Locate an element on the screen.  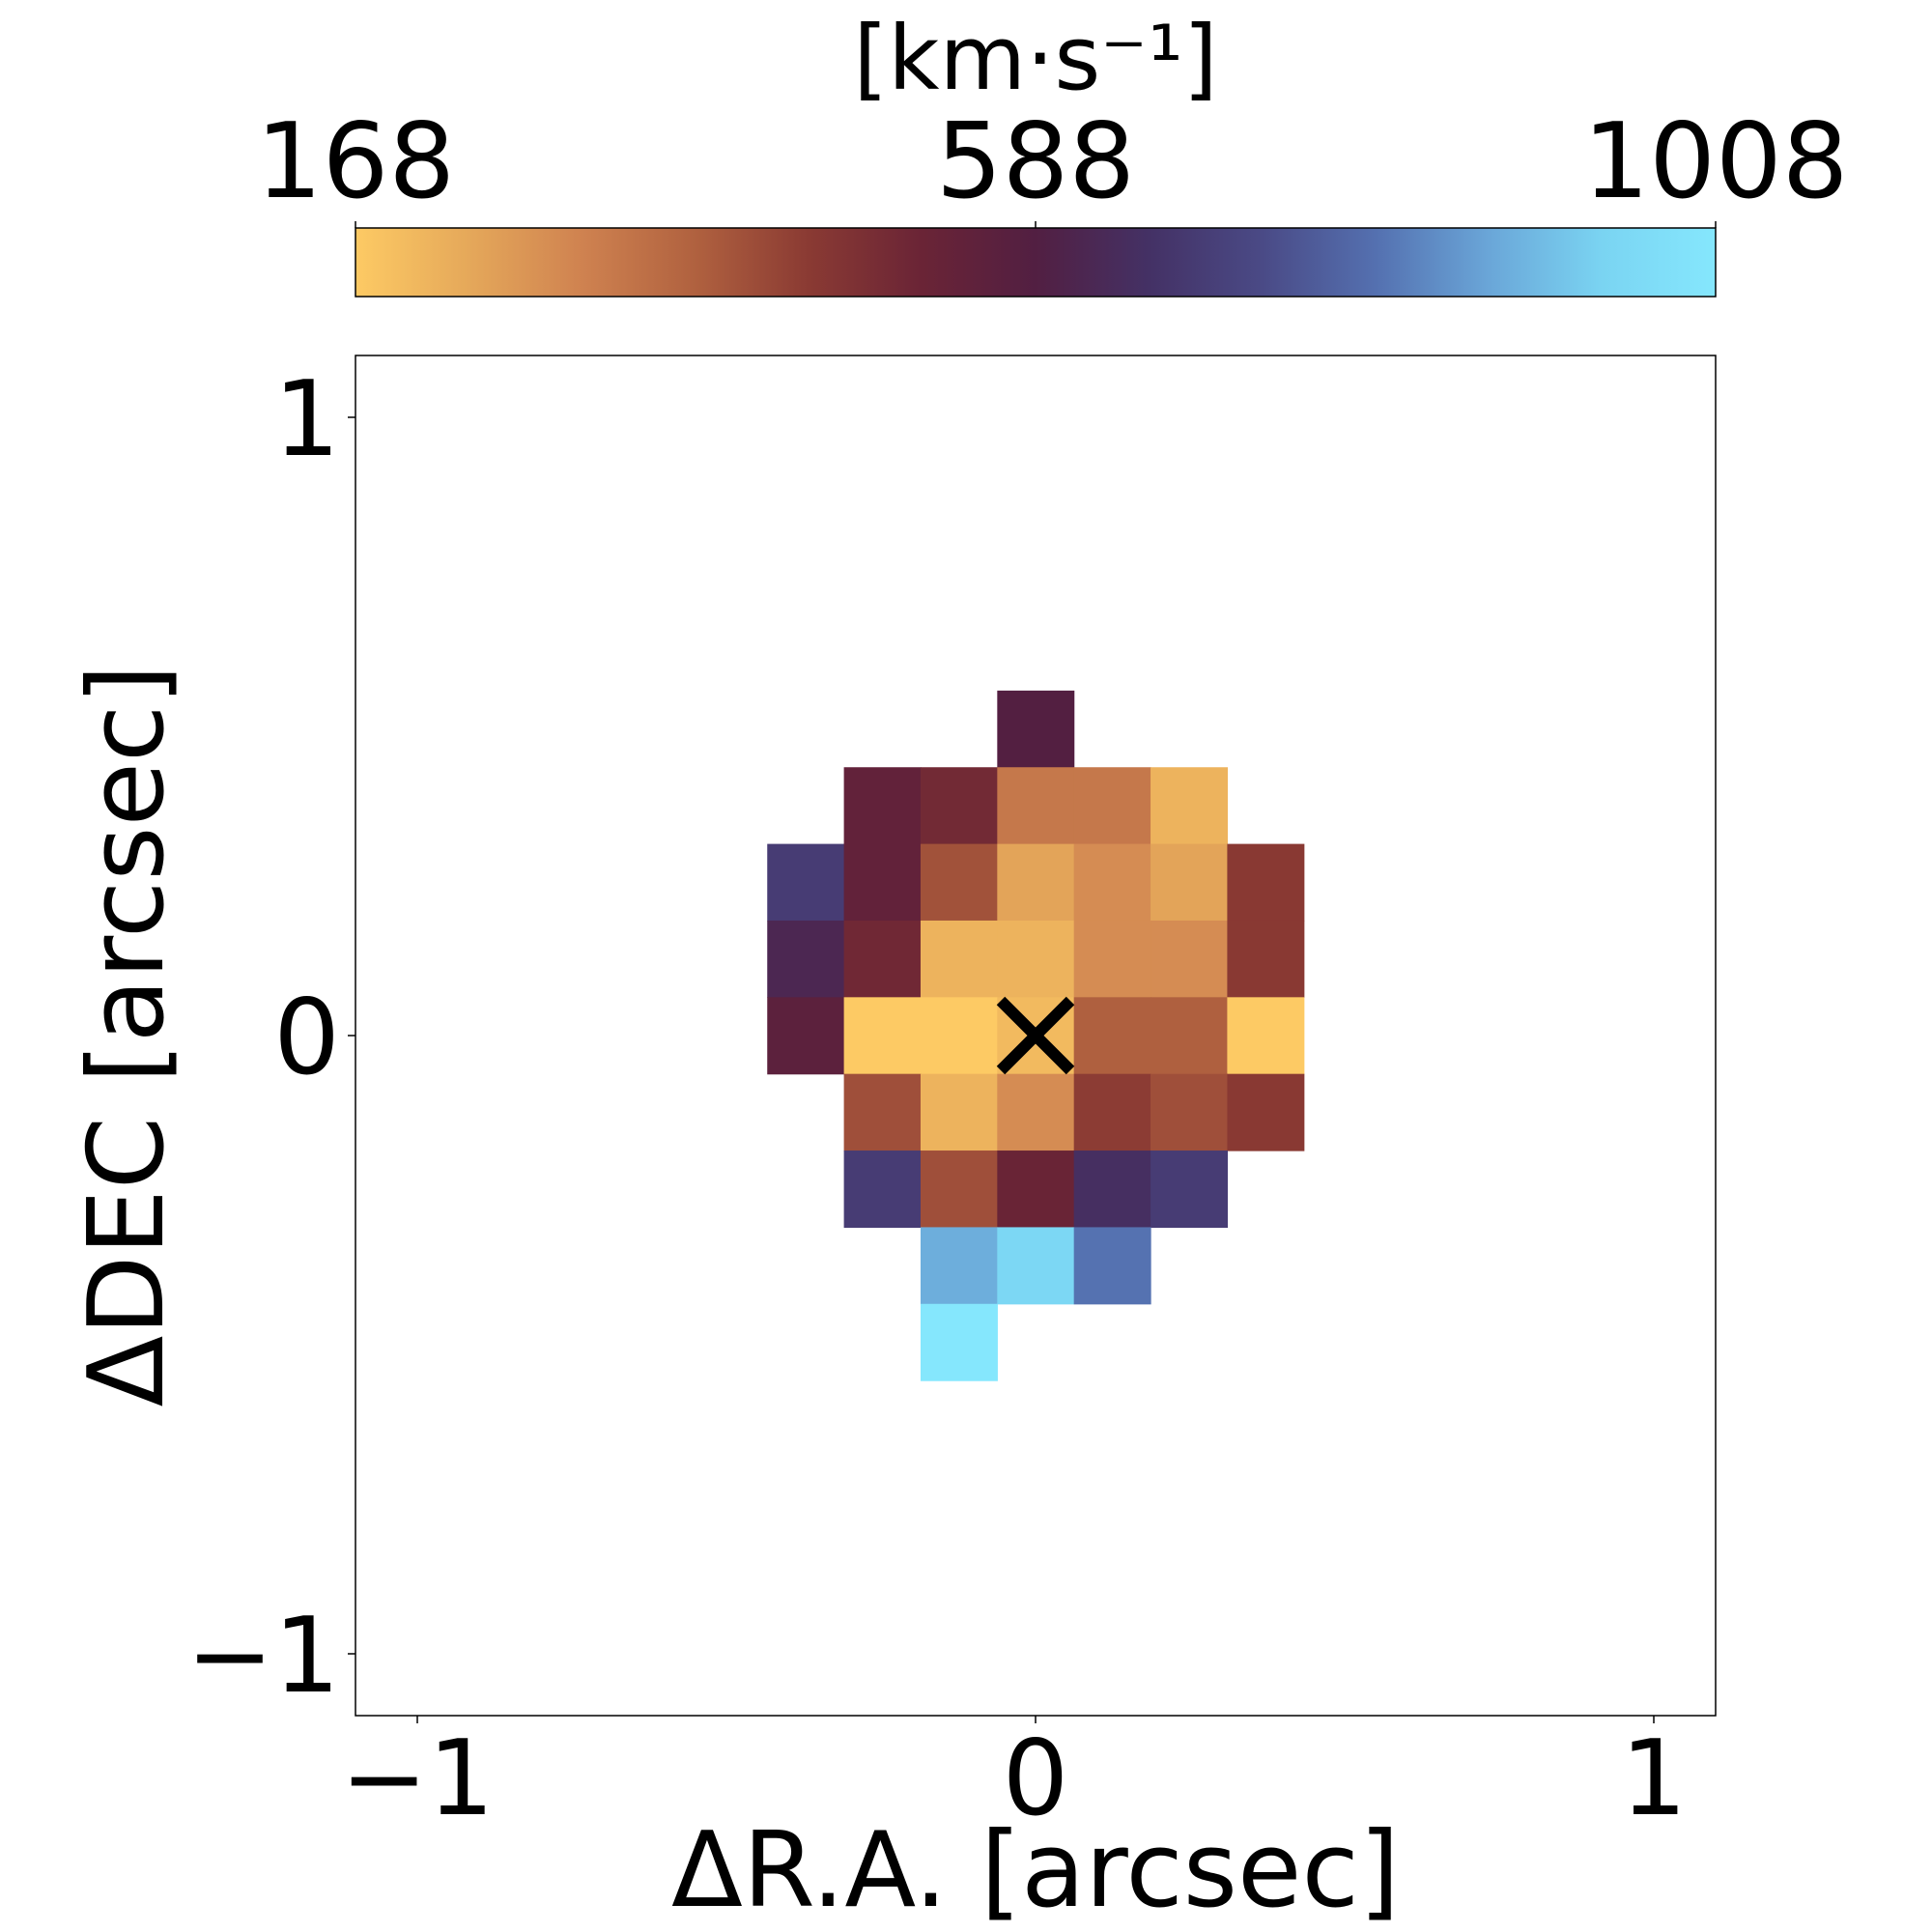
colorbar: [km·s⁻¹] 168 588 1008 is located at coordinates (1052, 152).